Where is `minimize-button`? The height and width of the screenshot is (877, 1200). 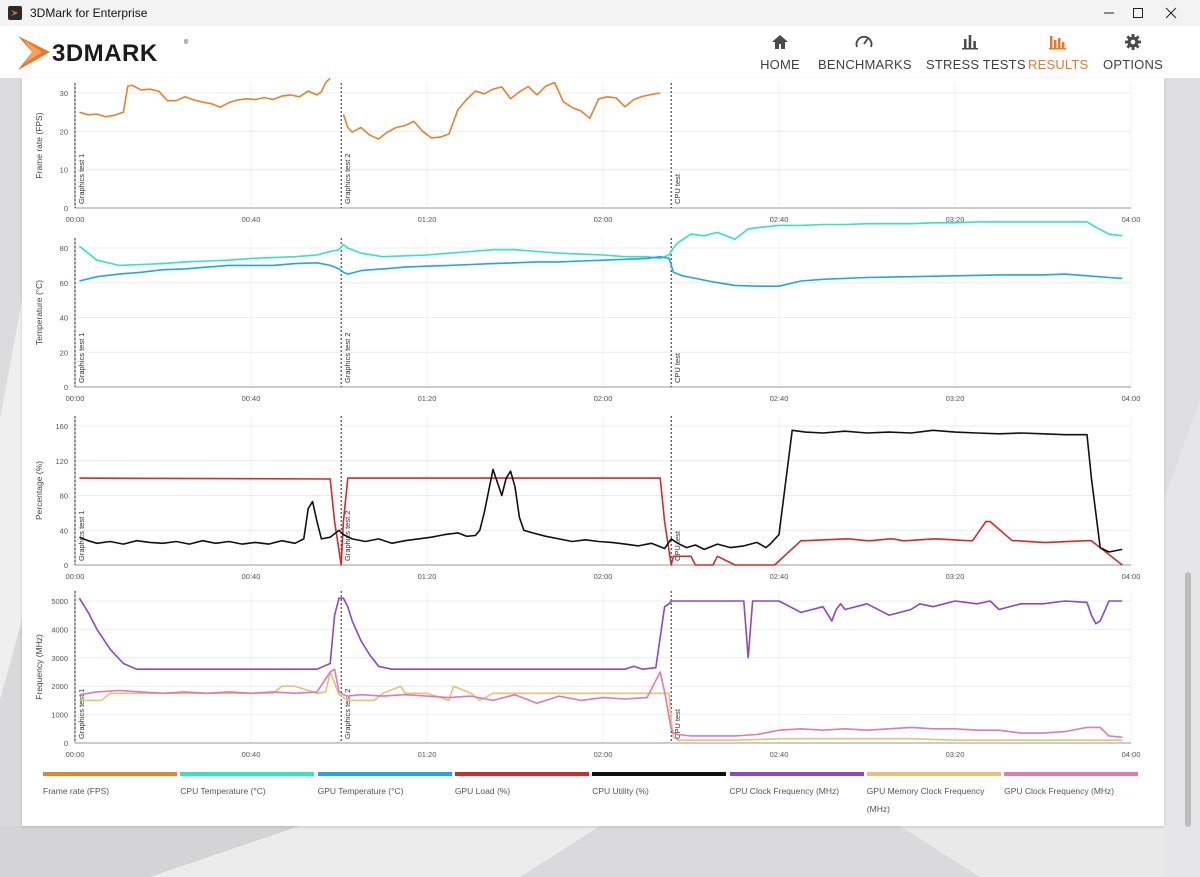 minimize-button is located at coordinates (1109, 13).